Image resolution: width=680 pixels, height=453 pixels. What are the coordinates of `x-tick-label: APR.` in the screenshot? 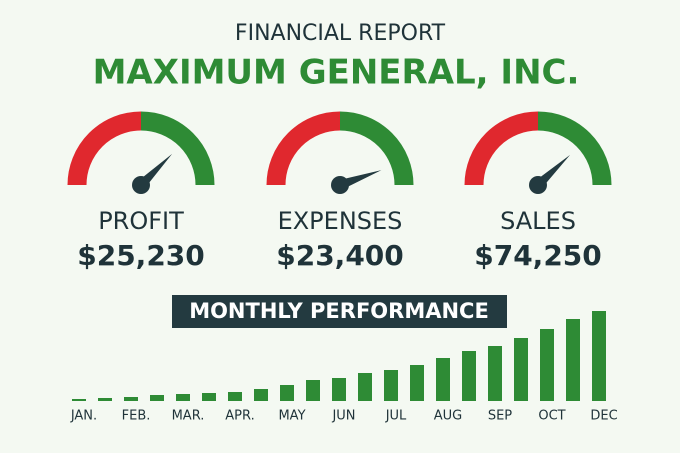 It's located at (239, 416).